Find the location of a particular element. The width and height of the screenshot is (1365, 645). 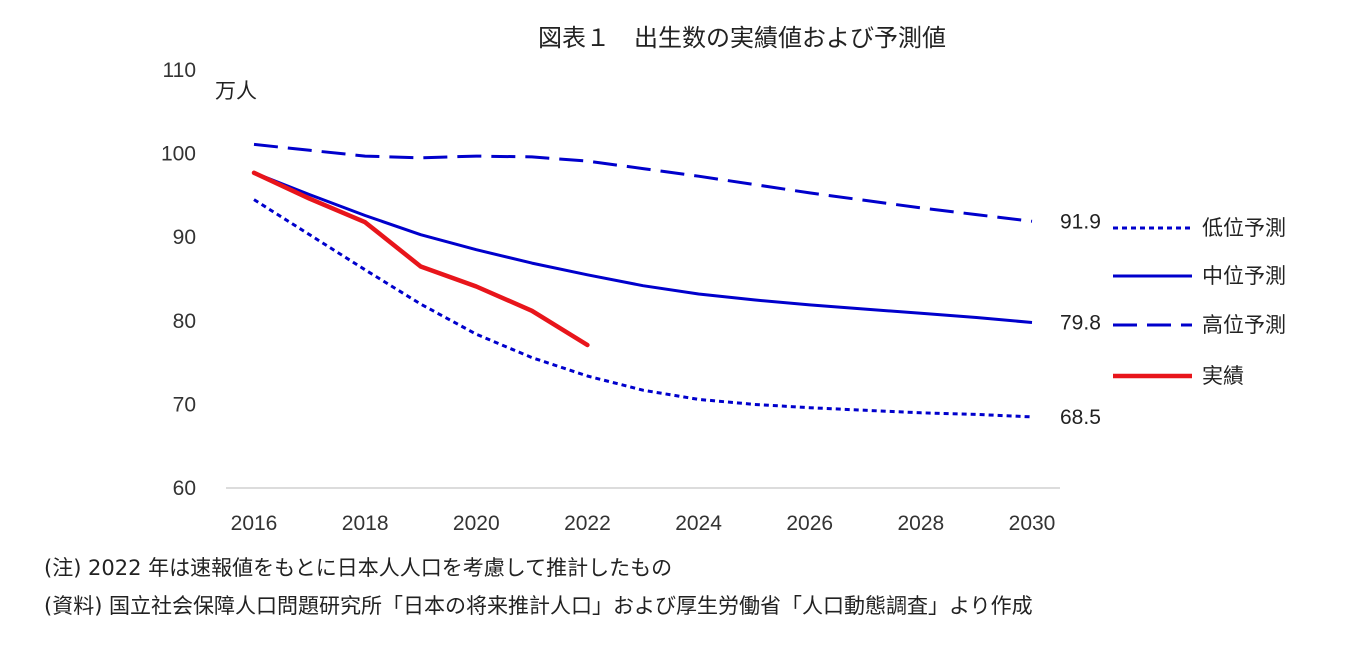

x-tick-label: 2016 is located at coordinates (254, 523).